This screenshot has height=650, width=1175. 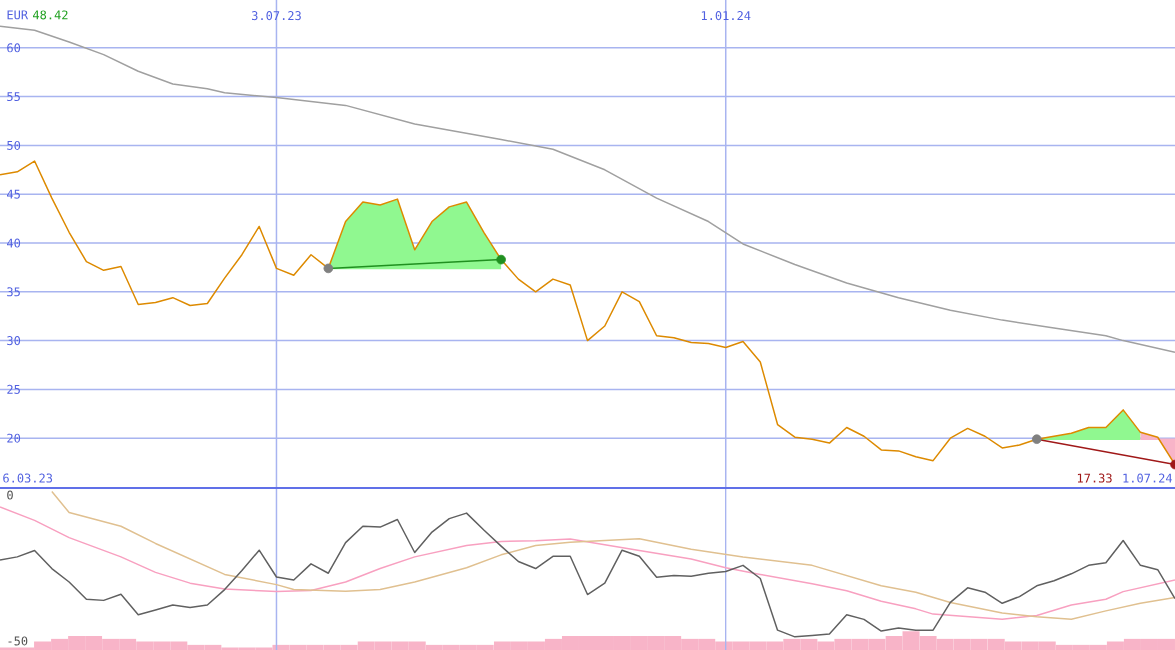 What do you see at coordinates (276, 16) in the screenshot?
I see `x-tick-label: 3.07.23` at bounding box center [276, 16].